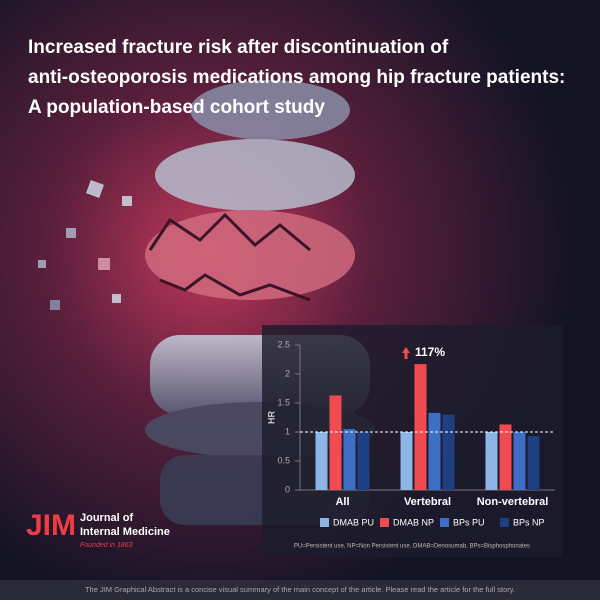 The height and width of the screenshot is (605, 600). What do you see at coordinates (283, 402) in the screenshot?
I see `y-tick-label: 1.5` at bounding box center [283, 402].